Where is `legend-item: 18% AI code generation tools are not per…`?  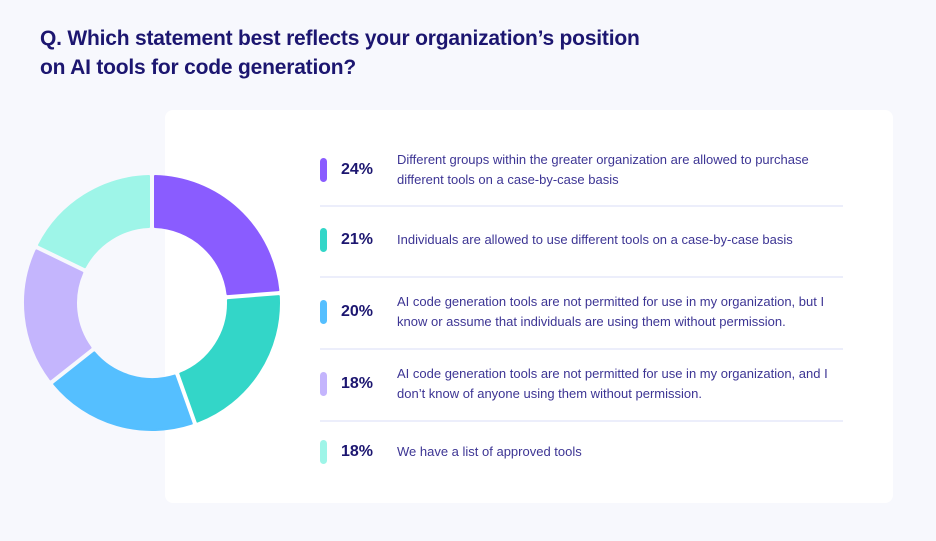
legend-item: 18% AI code generation tools are not per… is located at coordinates (581, 384).